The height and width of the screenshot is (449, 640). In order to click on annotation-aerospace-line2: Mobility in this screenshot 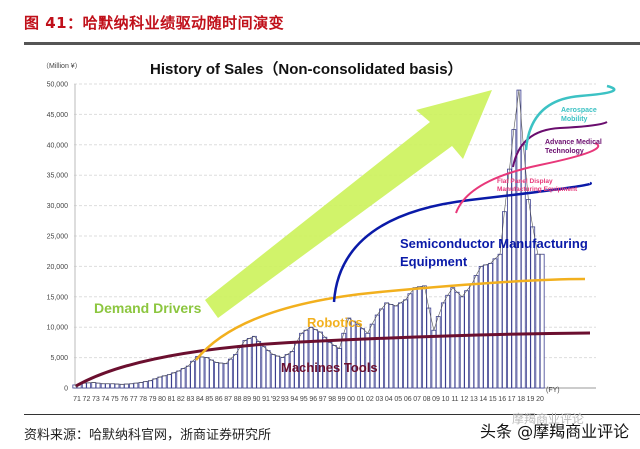, I will do `click(574, 119)`.